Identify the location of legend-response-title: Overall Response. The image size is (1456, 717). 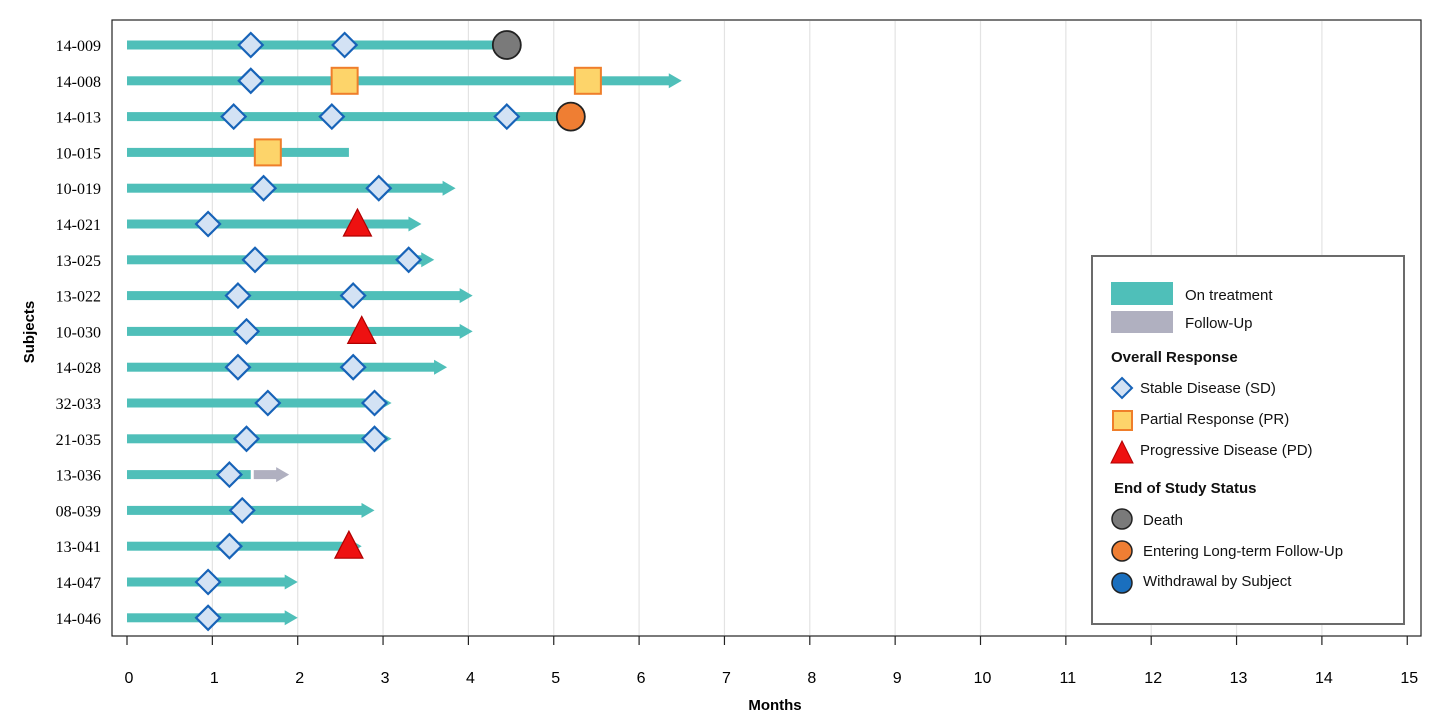
(1174, 357).